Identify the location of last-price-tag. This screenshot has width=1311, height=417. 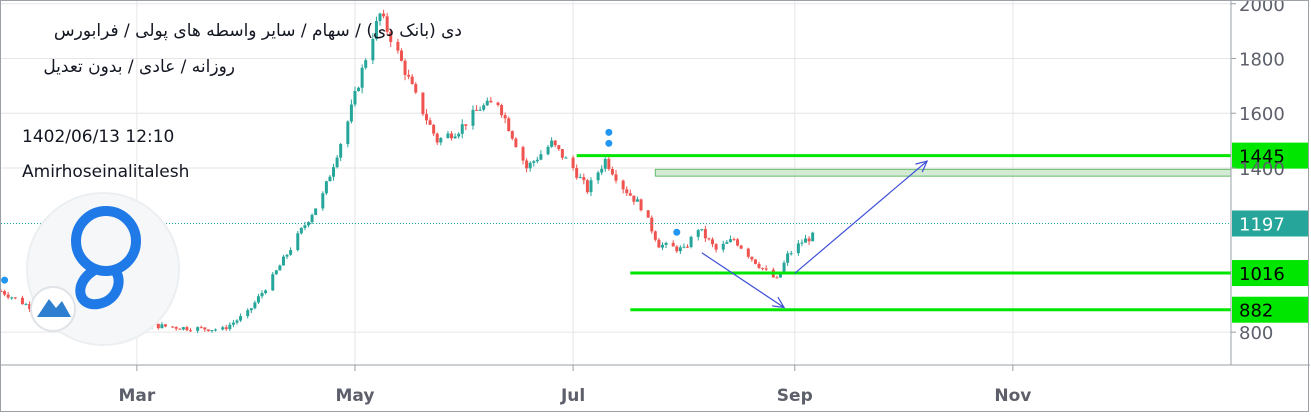
(1270, 223).